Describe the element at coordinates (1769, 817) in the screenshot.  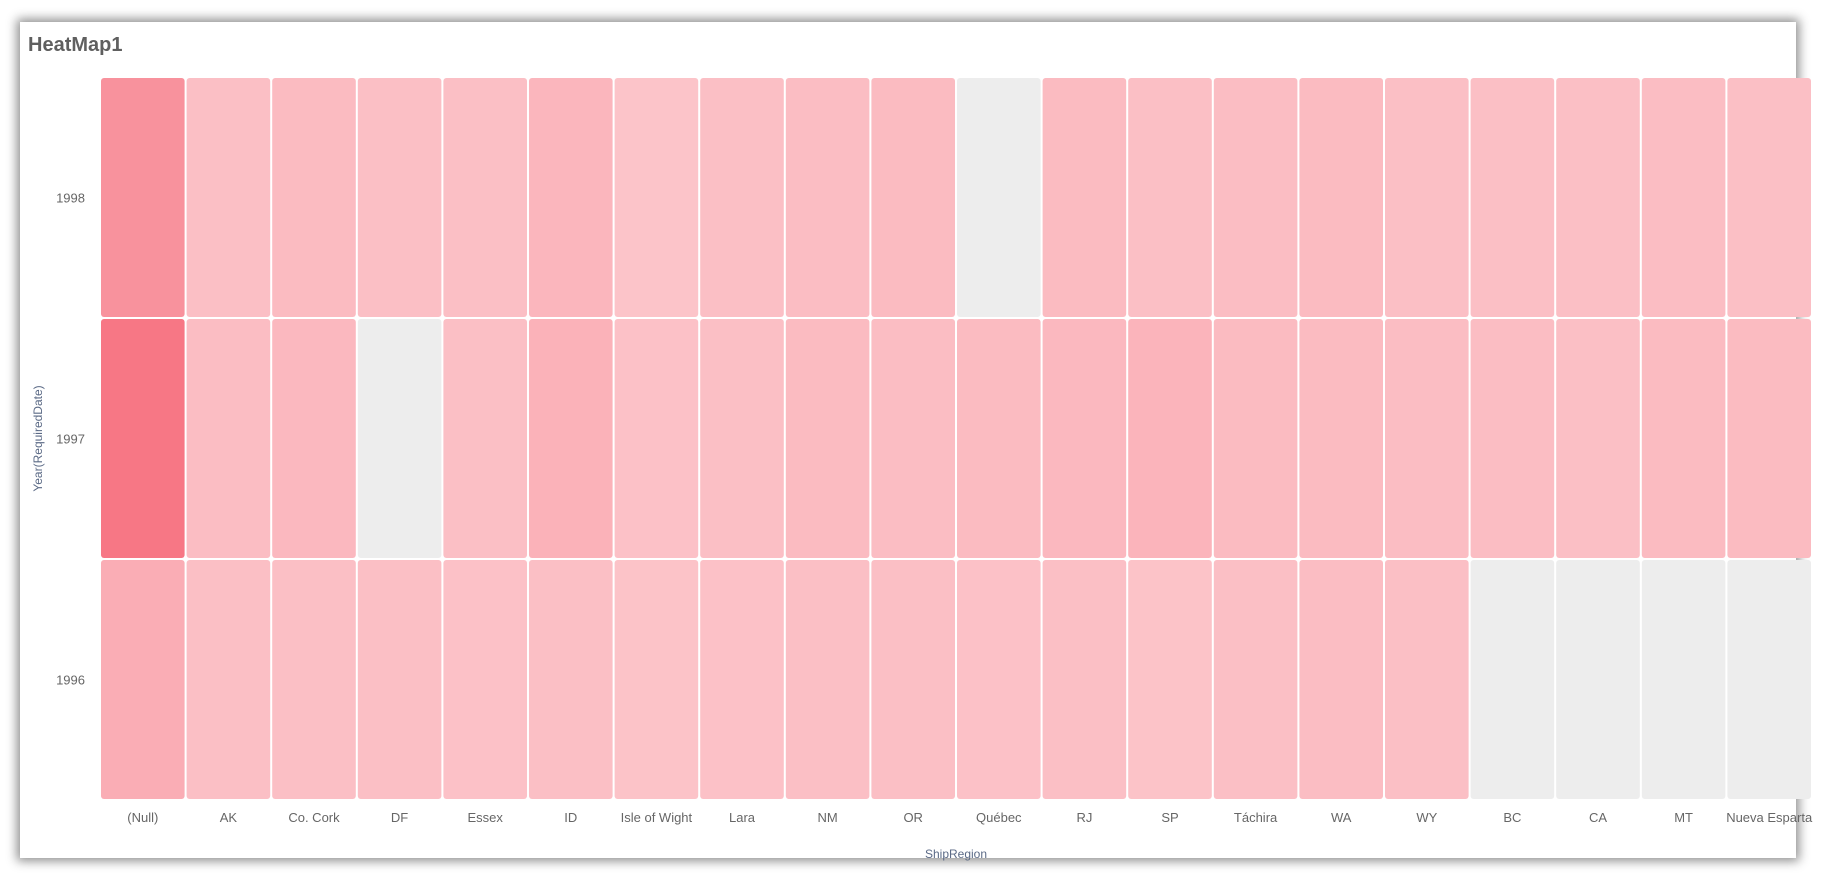
I see `x-tick-label: Nueva Esparta` at that location.